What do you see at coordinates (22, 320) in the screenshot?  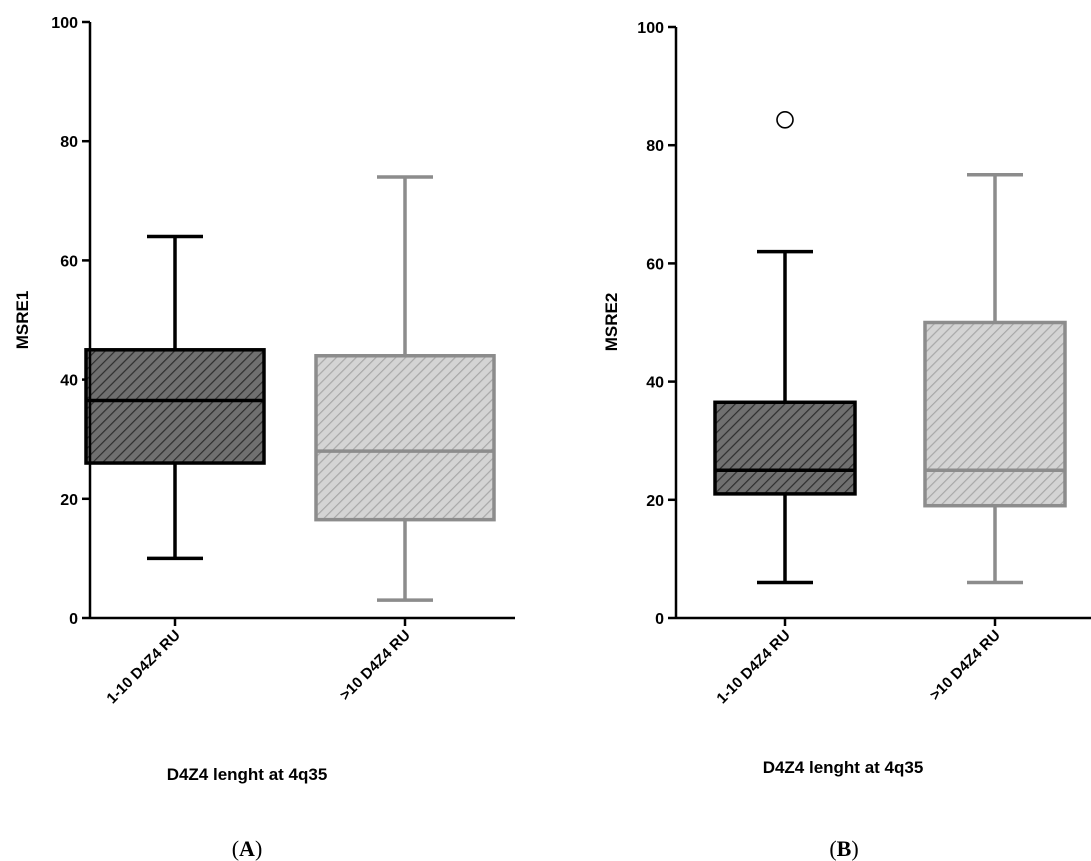 I see `y-axis-label: MSRE1` at bounding box center [22, 320].